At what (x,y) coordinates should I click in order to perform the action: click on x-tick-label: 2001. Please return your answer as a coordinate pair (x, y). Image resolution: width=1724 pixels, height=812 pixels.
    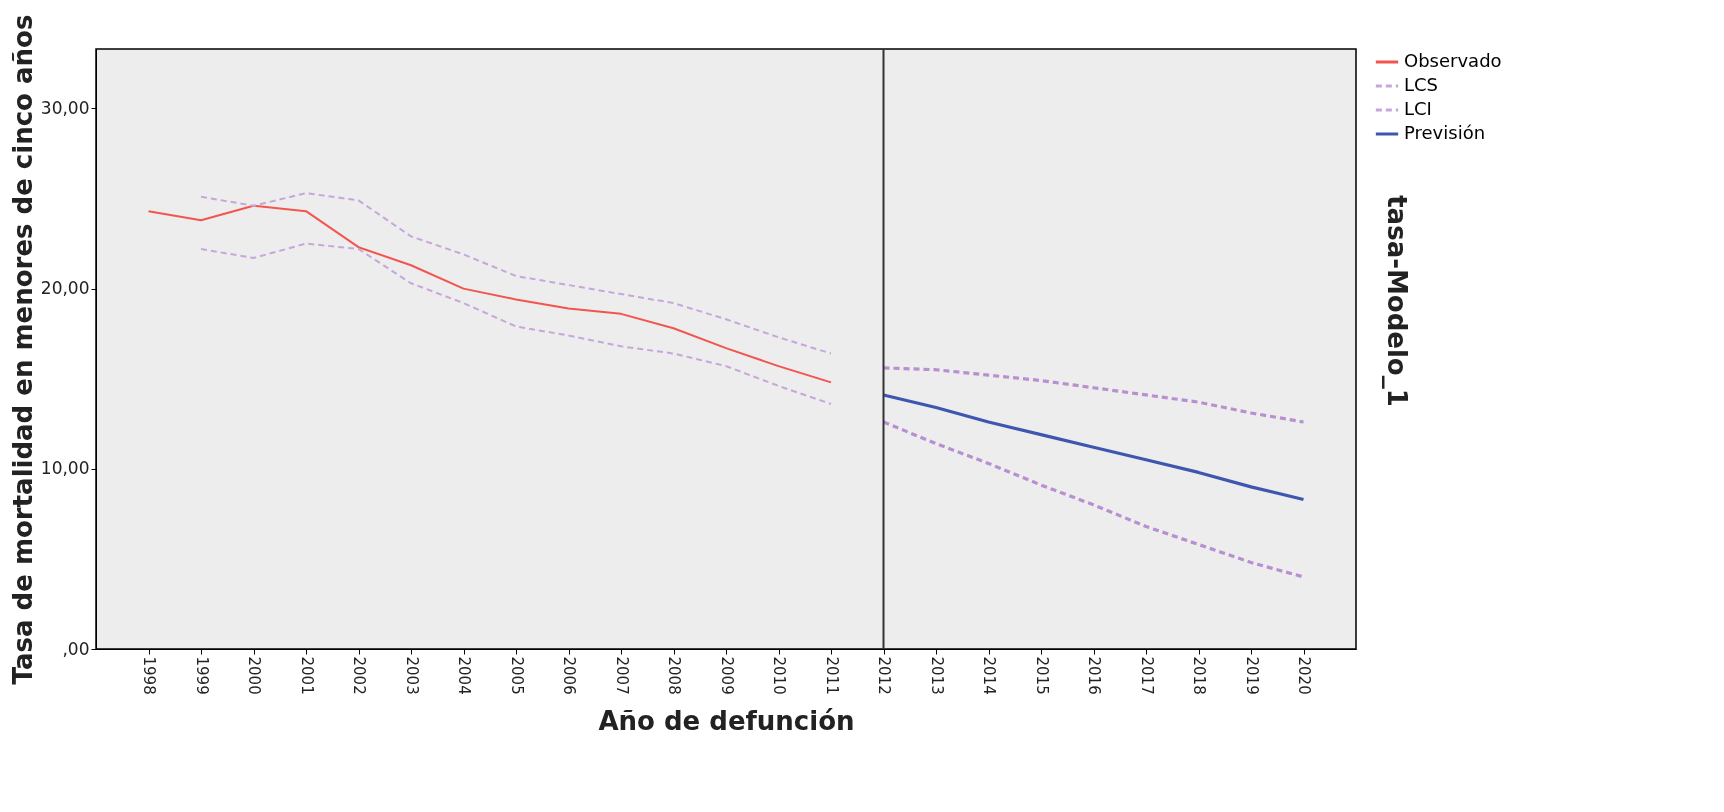
    Looking at the image, I should click on (306, 675).